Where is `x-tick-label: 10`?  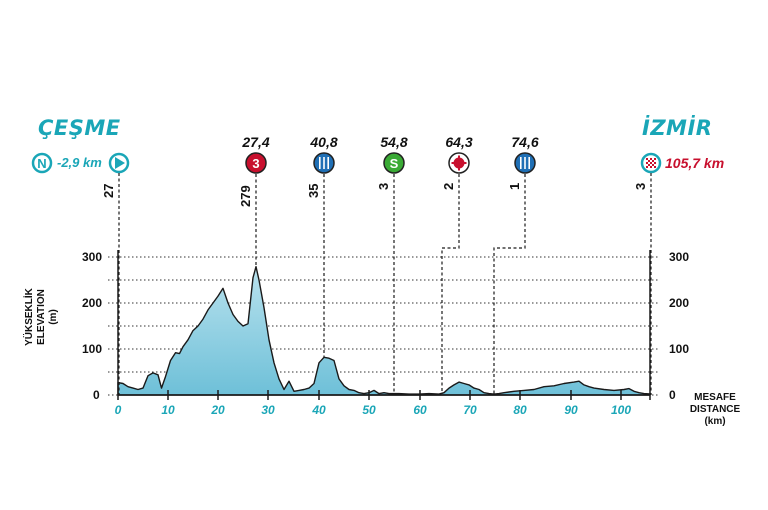 x-tick-label: 10 is located at coordinates (168, 410).